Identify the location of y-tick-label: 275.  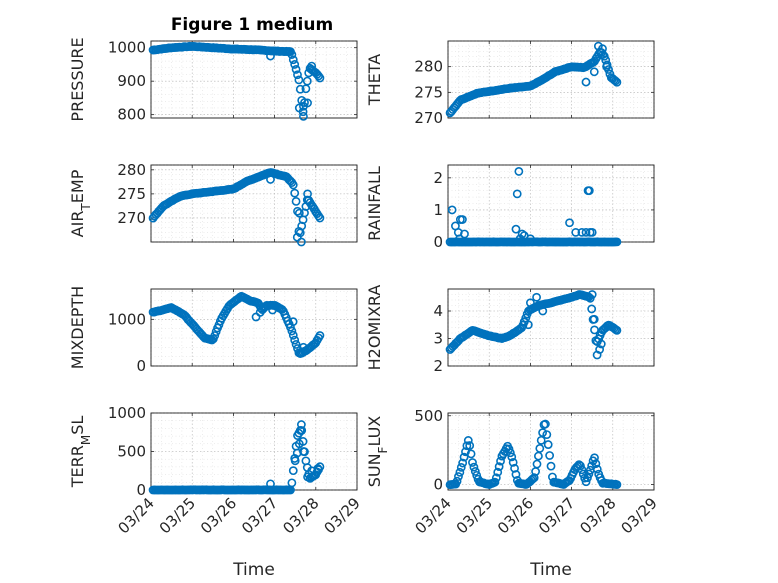
(428, 92).